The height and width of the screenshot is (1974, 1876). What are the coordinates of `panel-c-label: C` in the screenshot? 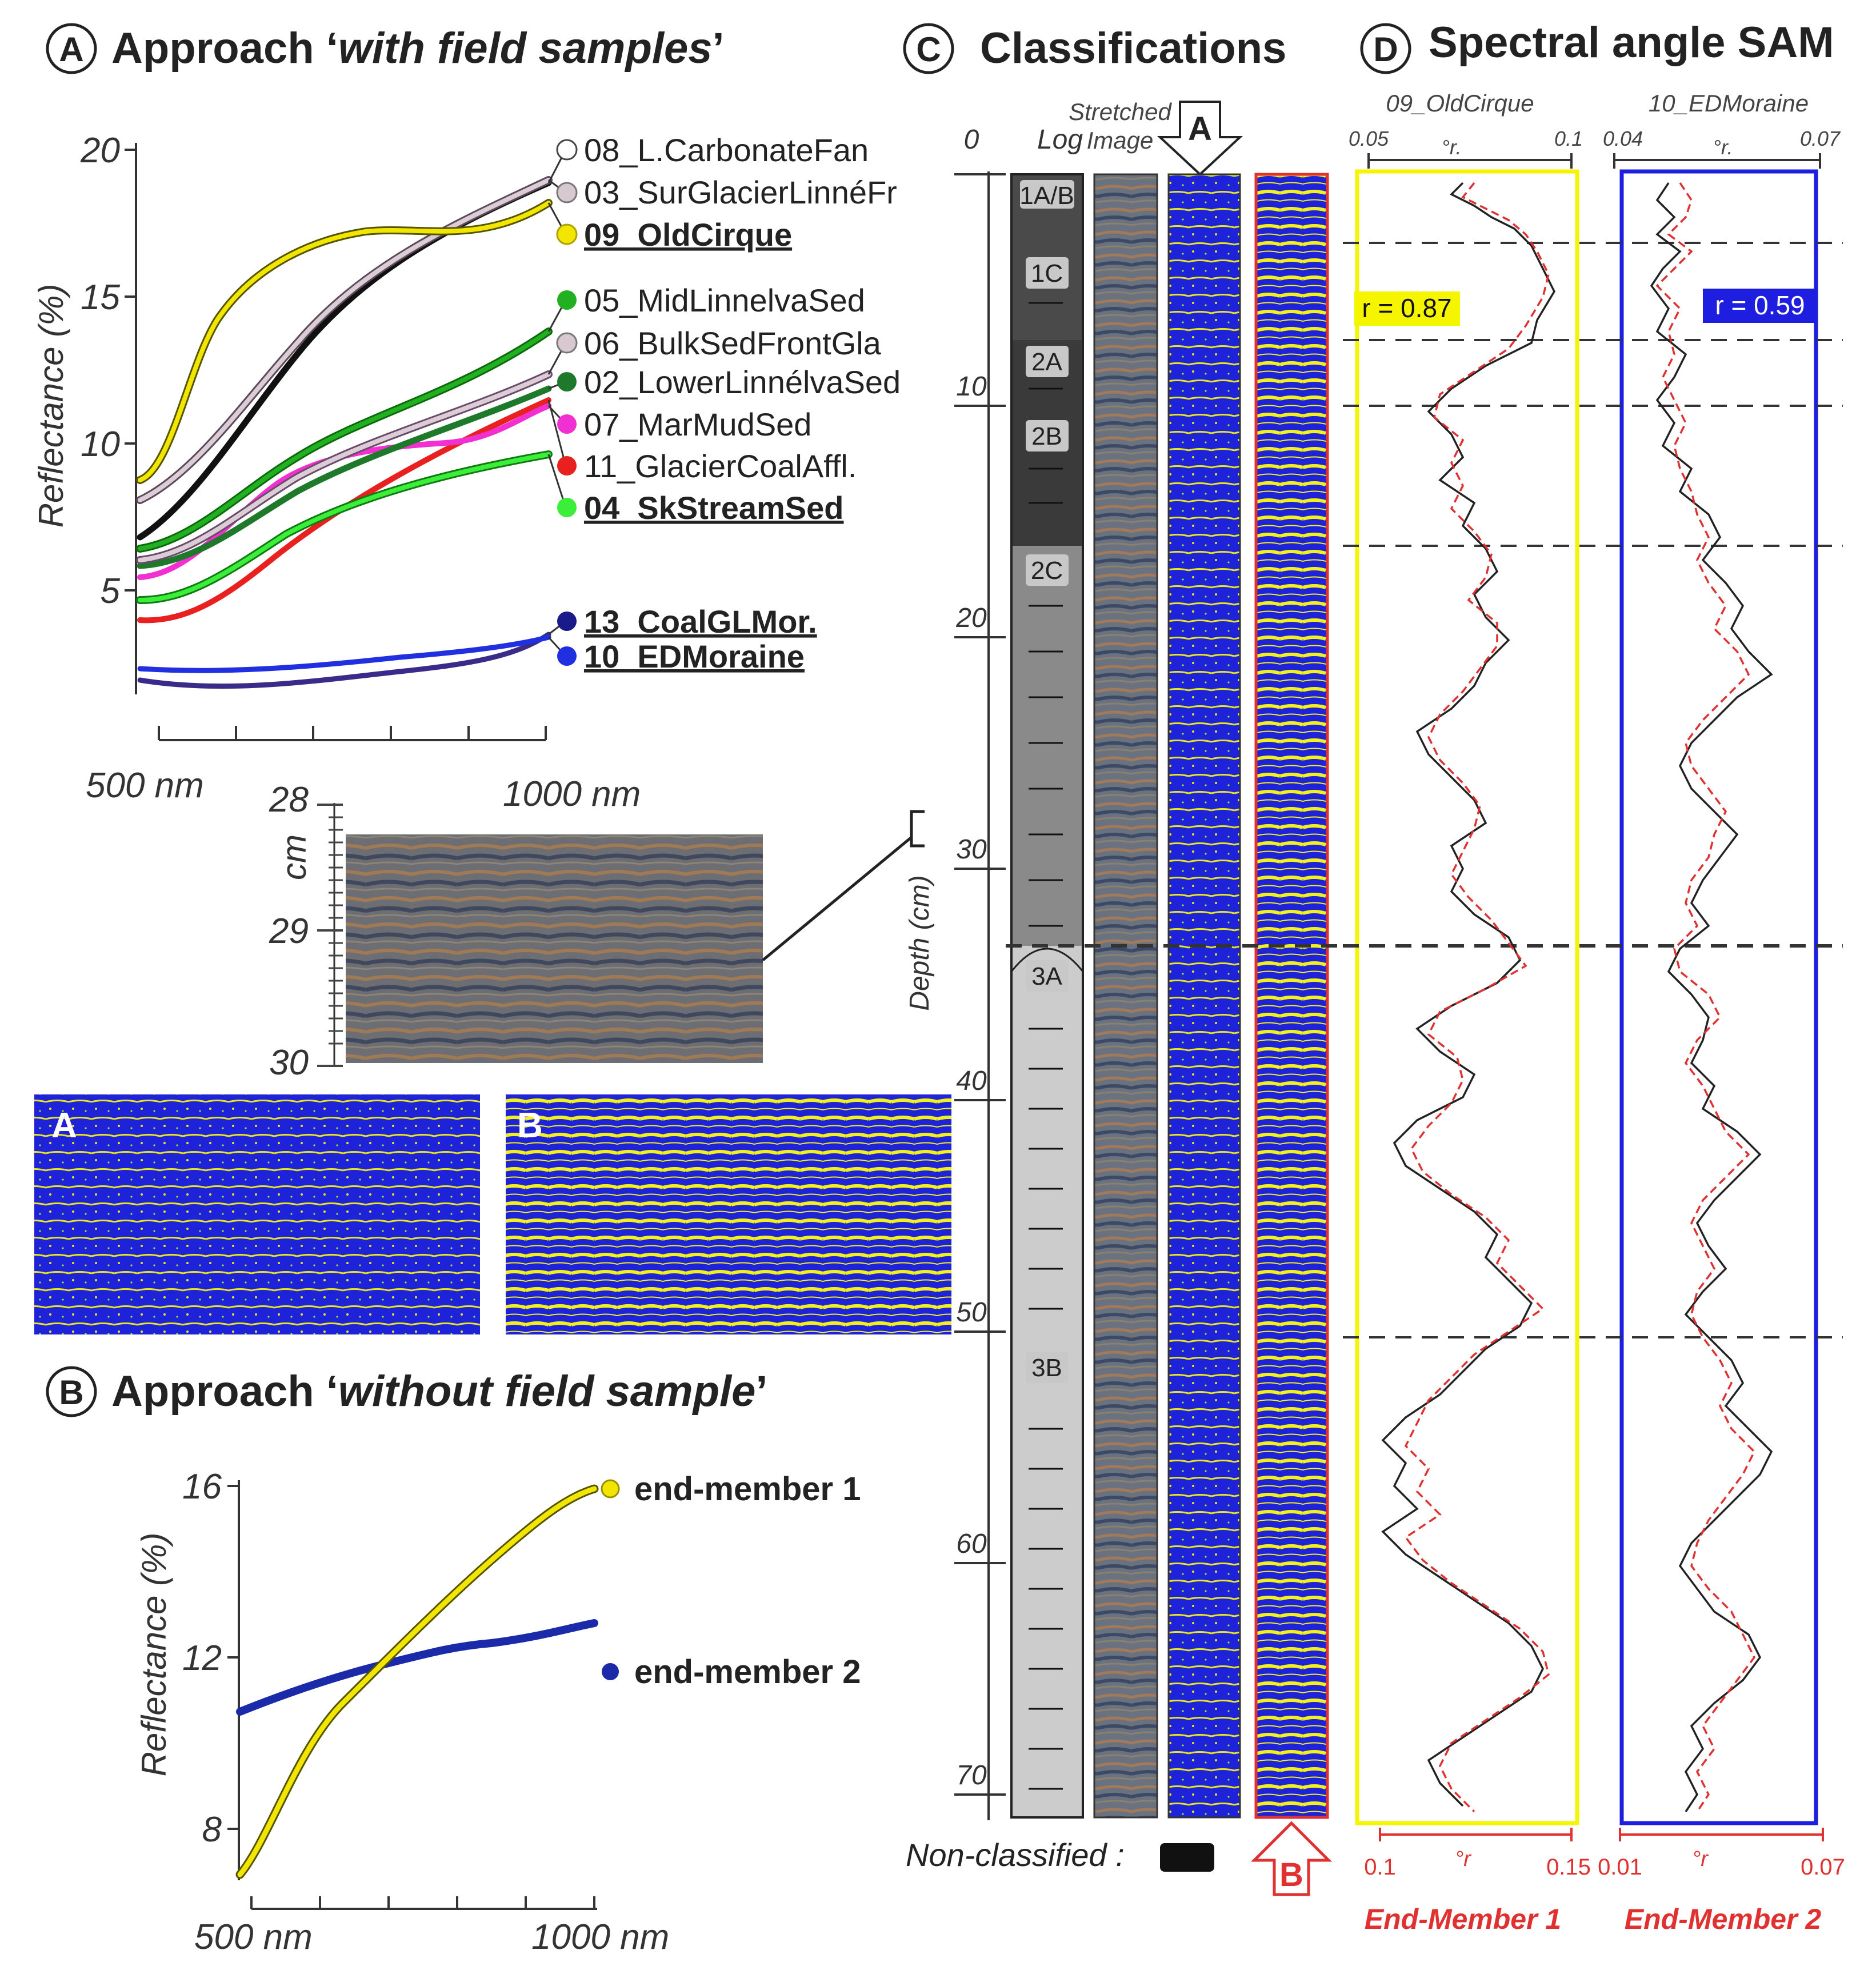 It's located at (928, 50).